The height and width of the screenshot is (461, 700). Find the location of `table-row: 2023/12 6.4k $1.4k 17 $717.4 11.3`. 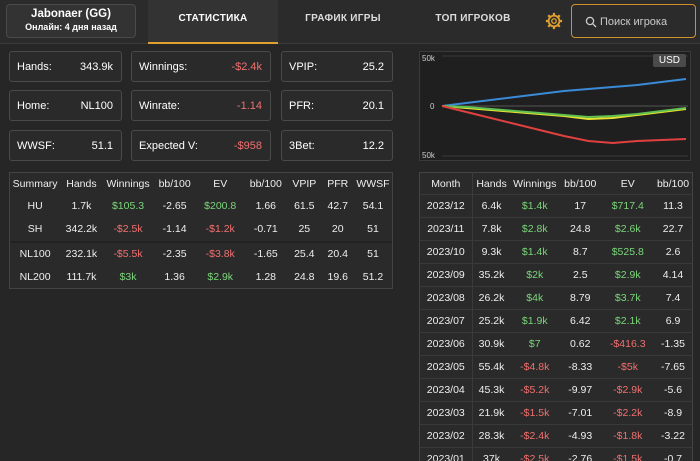

table-row: 2023/12 6.4k $1.4k 17 $717.4 11.3 is located at coordinates (556, 206).